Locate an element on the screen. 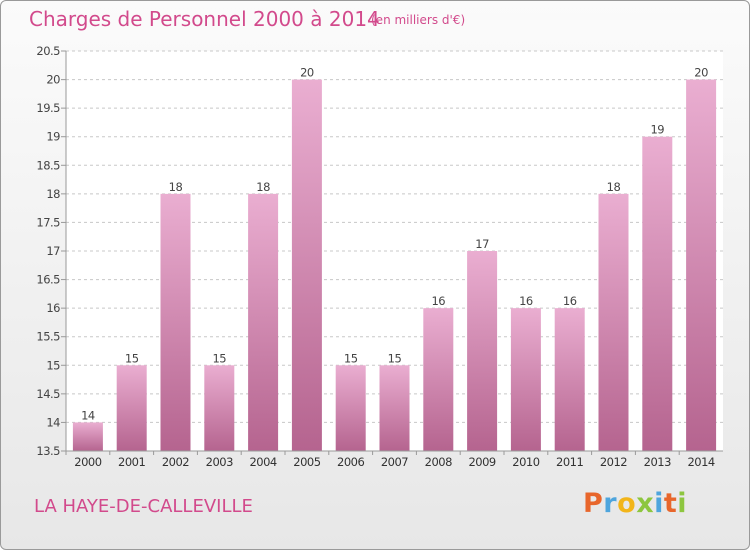  x-tick-label: 2013 is located at coordinates (657, 462).